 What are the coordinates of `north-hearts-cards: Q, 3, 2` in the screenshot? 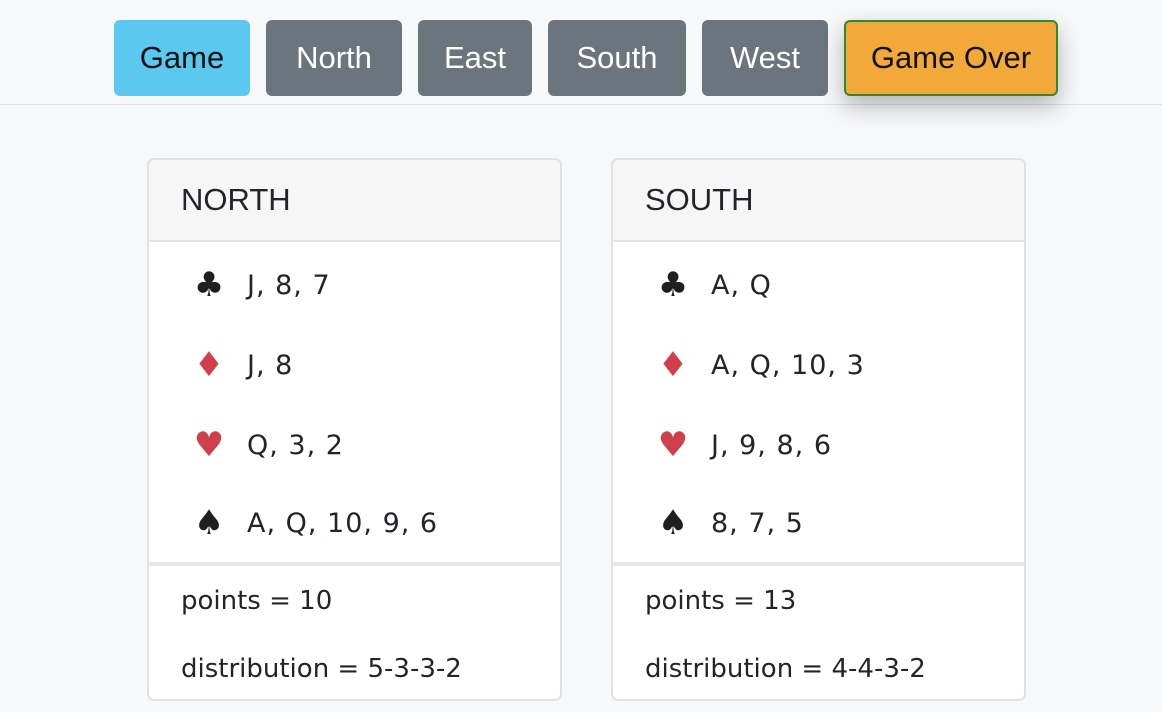 It's located at (295, 445).